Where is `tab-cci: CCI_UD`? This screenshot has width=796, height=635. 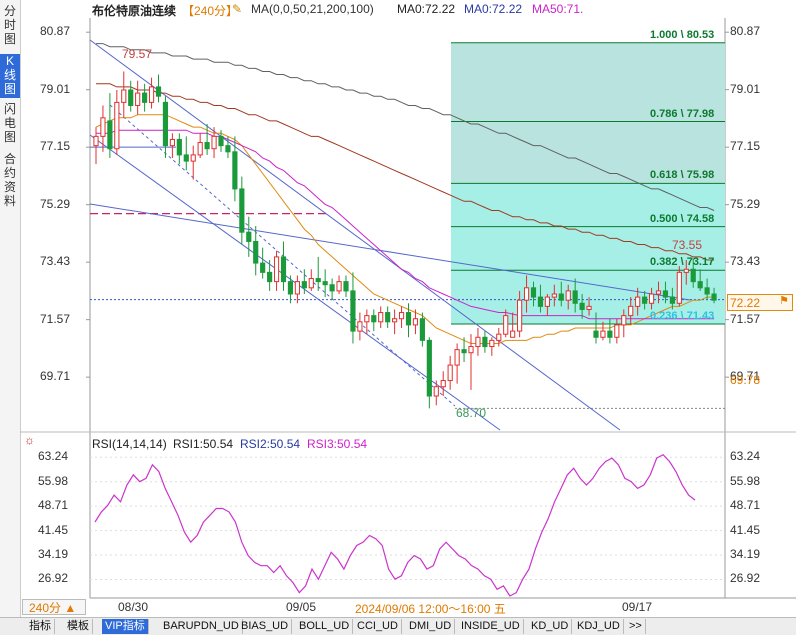
tab-cci: CCI_UD is located at coordinates (378, 626).